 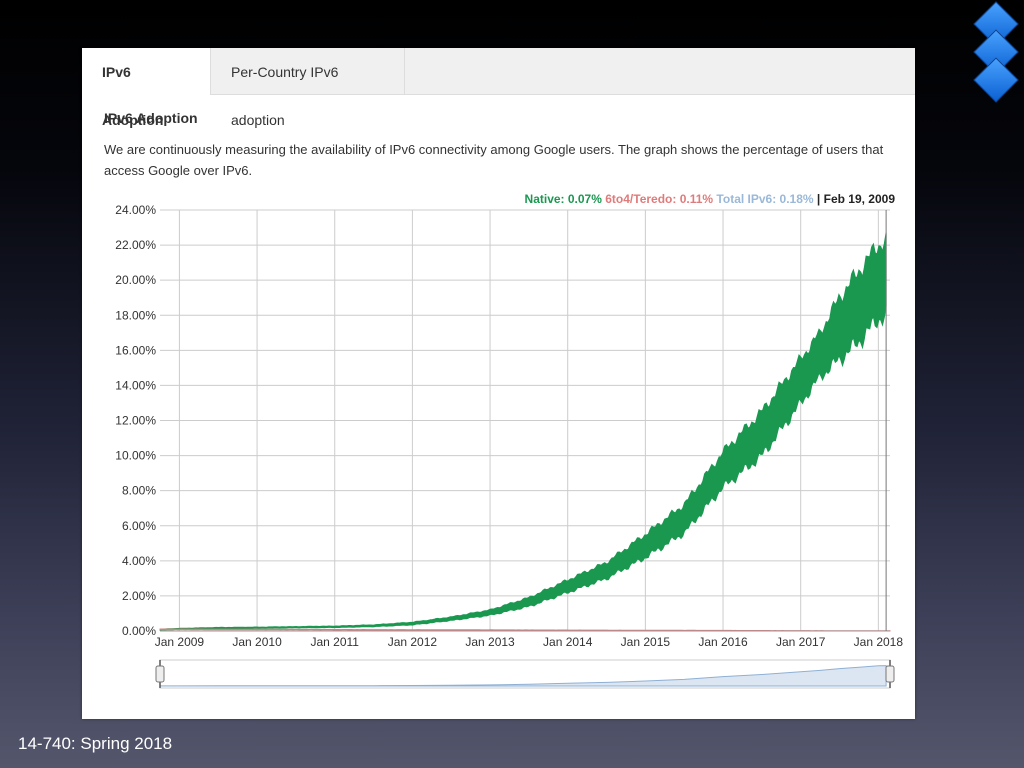 I want to click on section-title: IPv6 Adoption, so click(x=151, y=118).